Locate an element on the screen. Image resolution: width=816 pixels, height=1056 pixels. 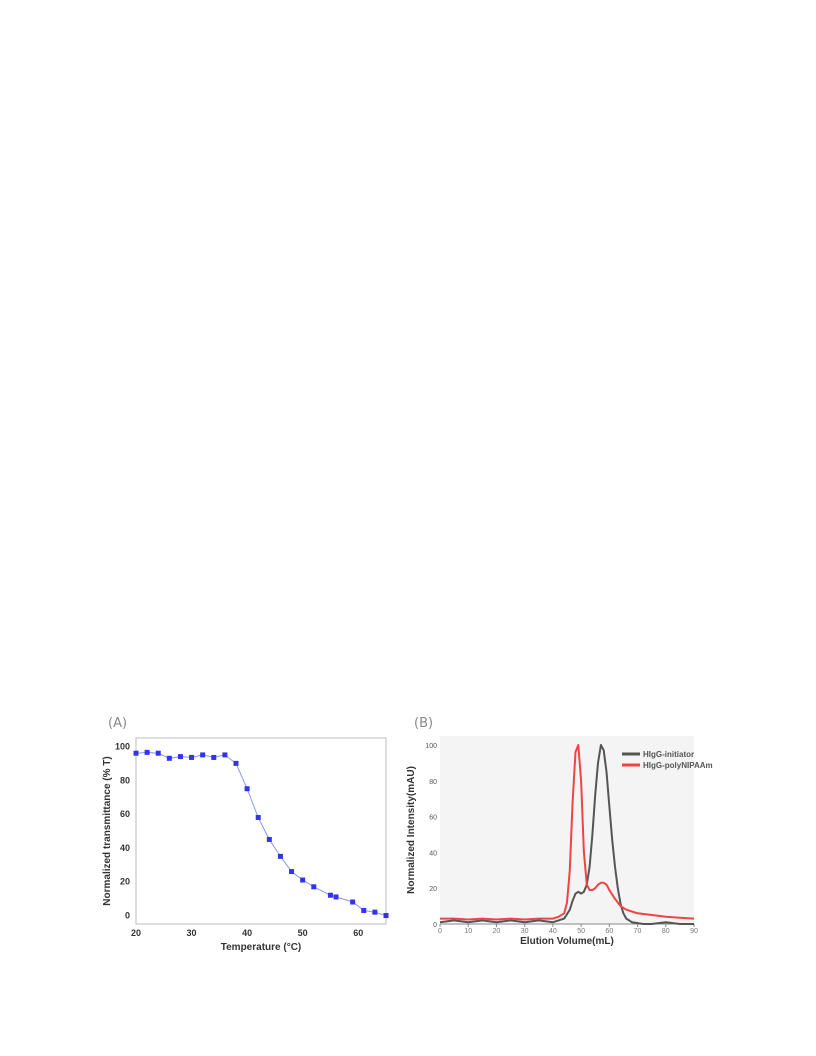
chart-b-xtick-label: 0 is located at coordinates (440, 931).